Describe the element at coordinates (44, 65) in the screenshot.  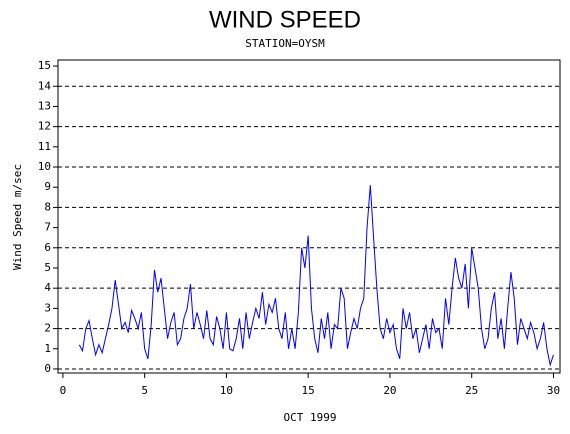
I see `y-tick-label: 15` at that location.